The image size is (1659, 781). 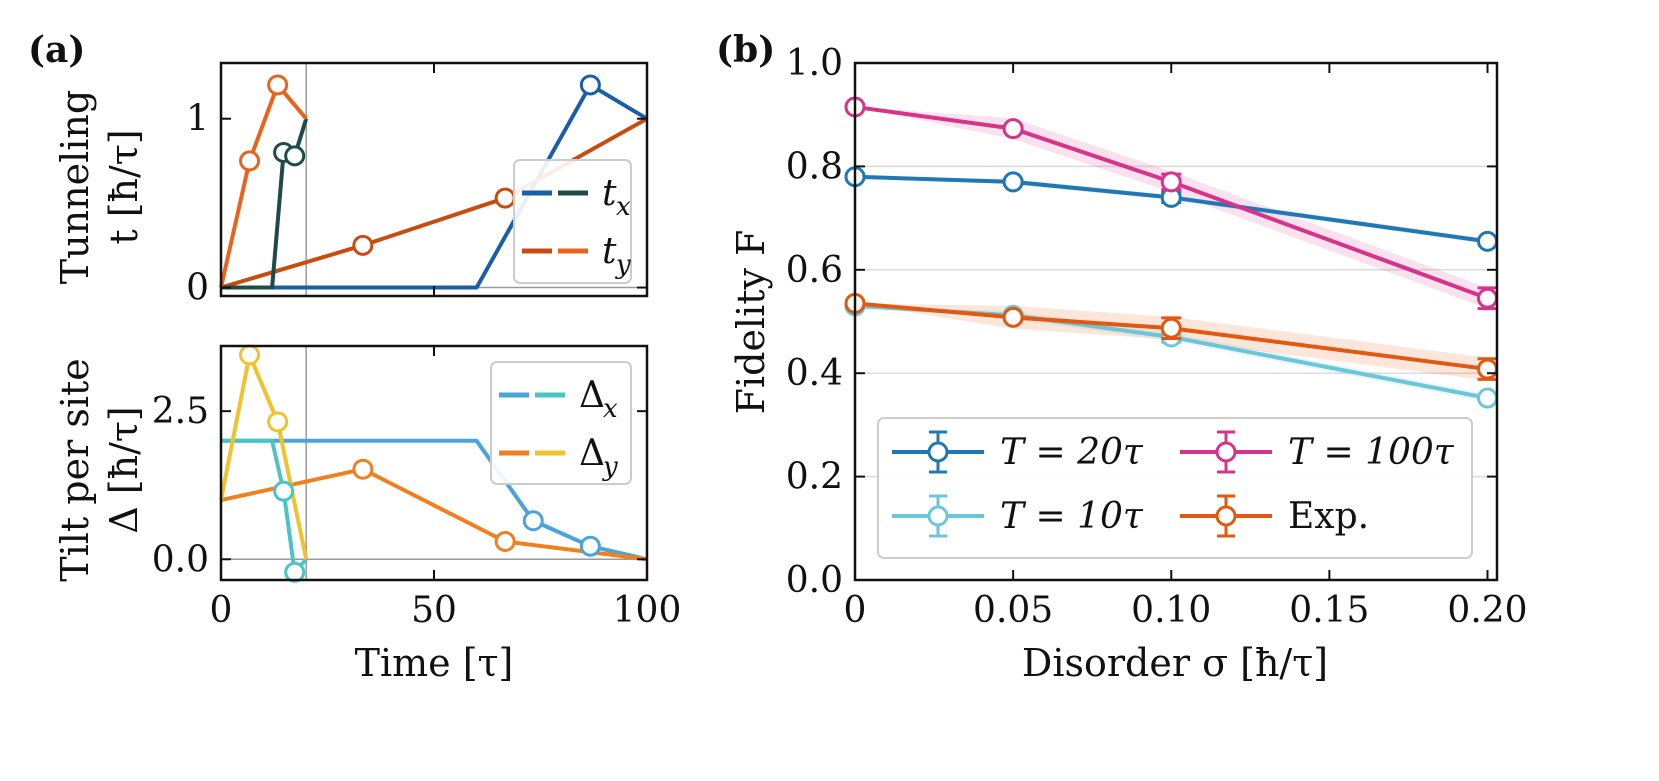 I want to click on tilt-ylabel-unit: Δ [ħ/τ], so click(x=124, y=469).